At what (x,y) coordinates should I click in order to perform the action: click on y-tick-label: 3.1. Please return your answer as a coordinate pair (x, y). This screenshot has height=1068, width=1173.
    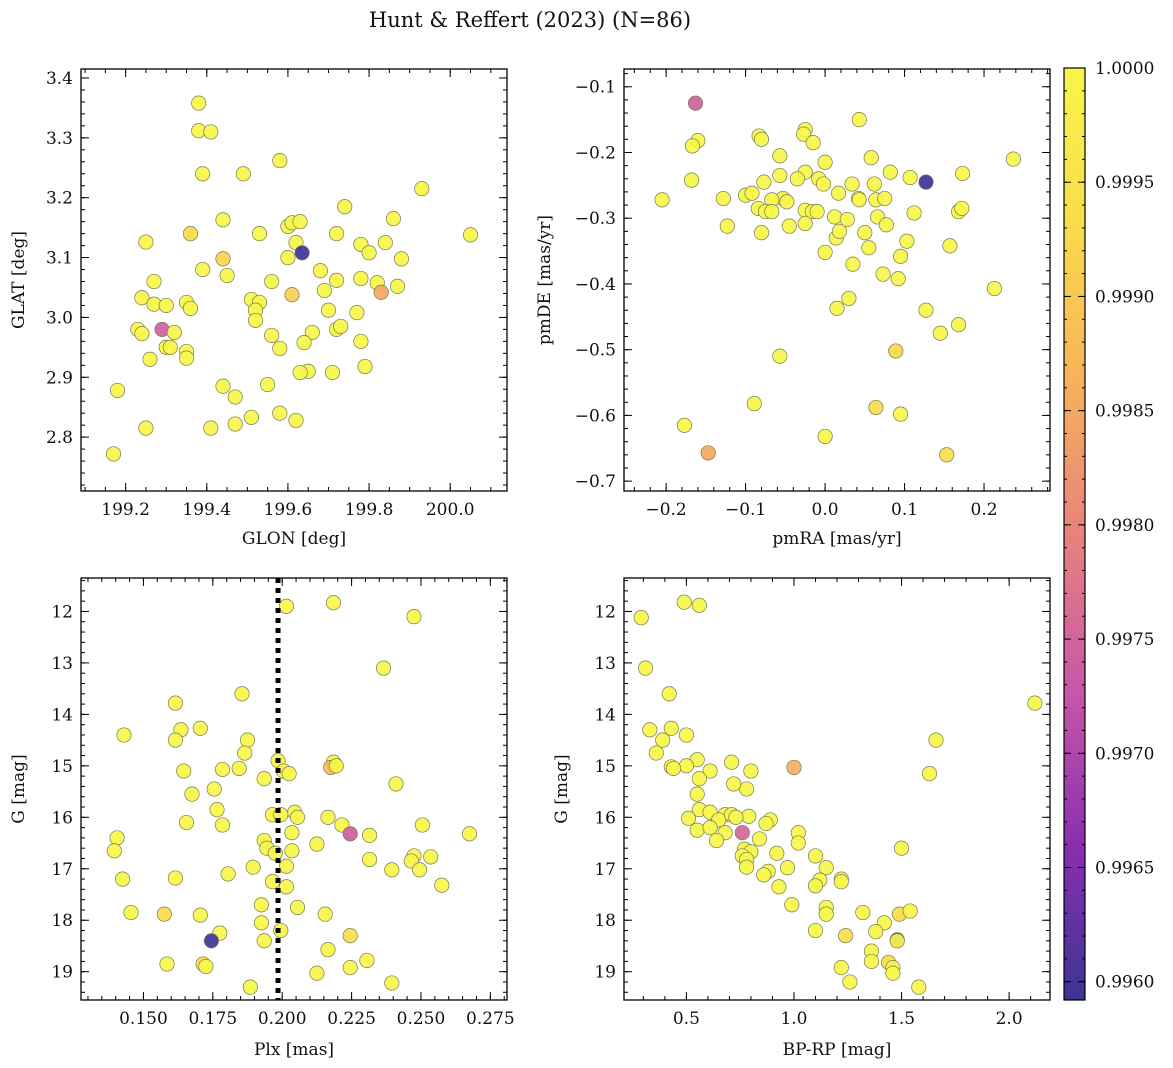
    Looking at the image, I should click on (59, 259).